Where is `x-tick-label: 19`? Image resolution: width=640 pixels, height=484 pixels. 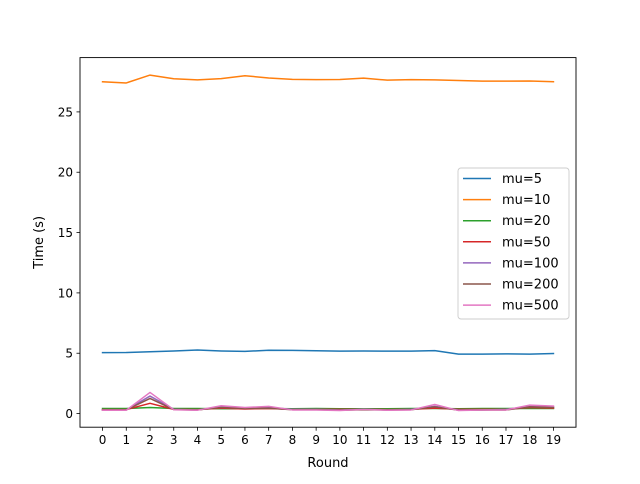
x-tick-label: 19 is located at coordinates (553, 440).